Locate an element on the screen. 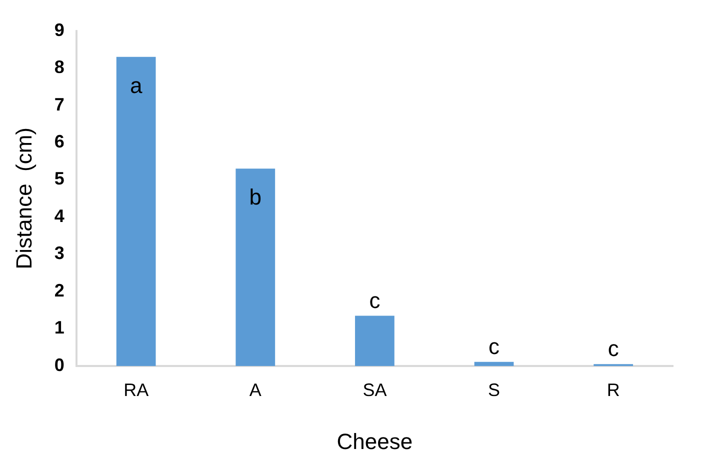  y-tick-label: 6 is located at coordinates (59, 142).